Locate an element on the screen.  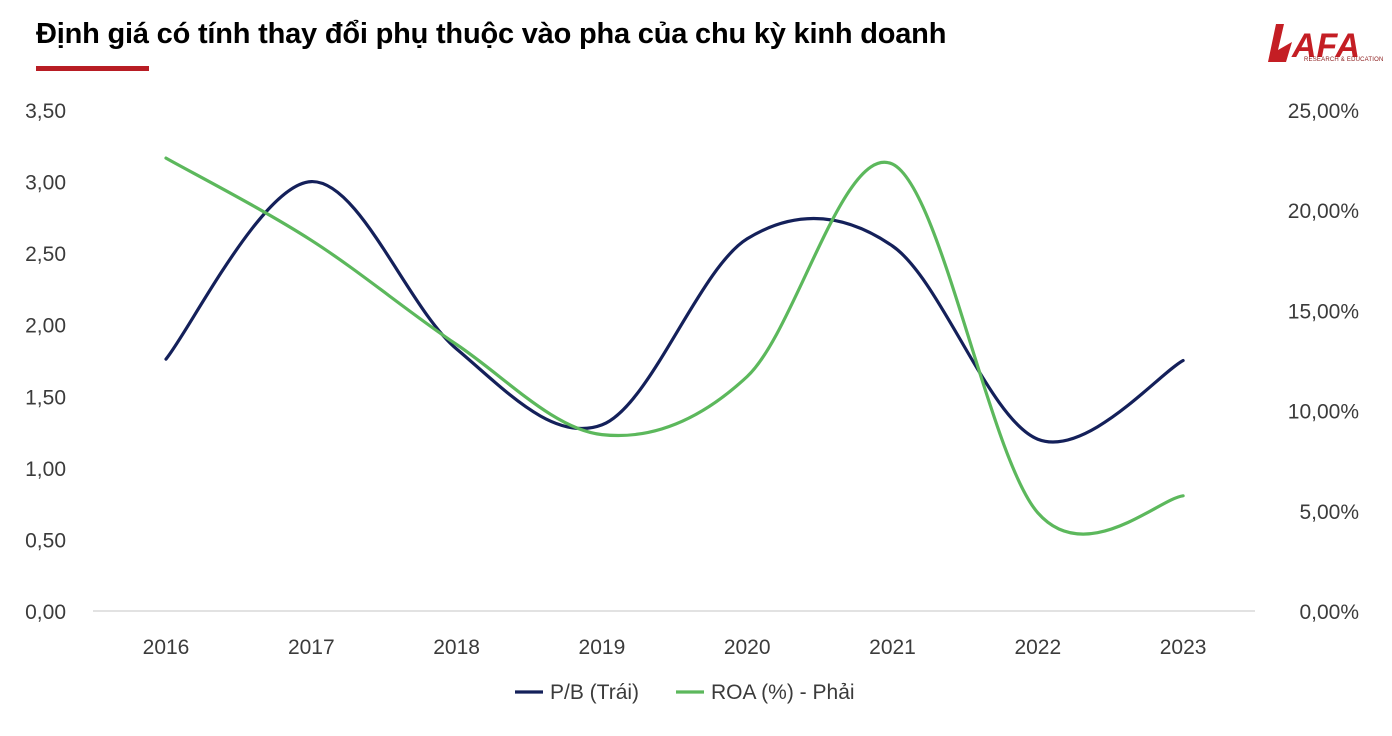
legend-label-roa: ROA (%) - Phải is located at coordinates (783, 692).